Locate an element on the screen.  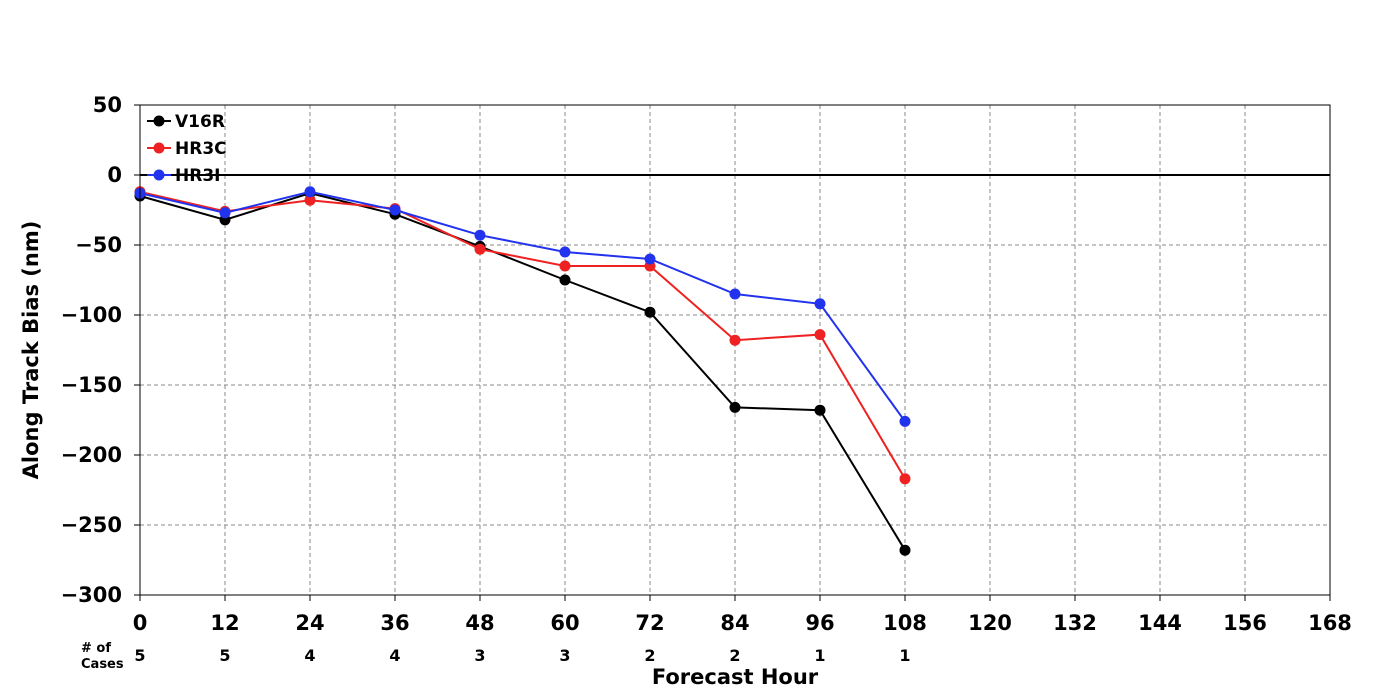
y-axis-title: Along Track Bias (nm) is located at coordinates (31, 350).